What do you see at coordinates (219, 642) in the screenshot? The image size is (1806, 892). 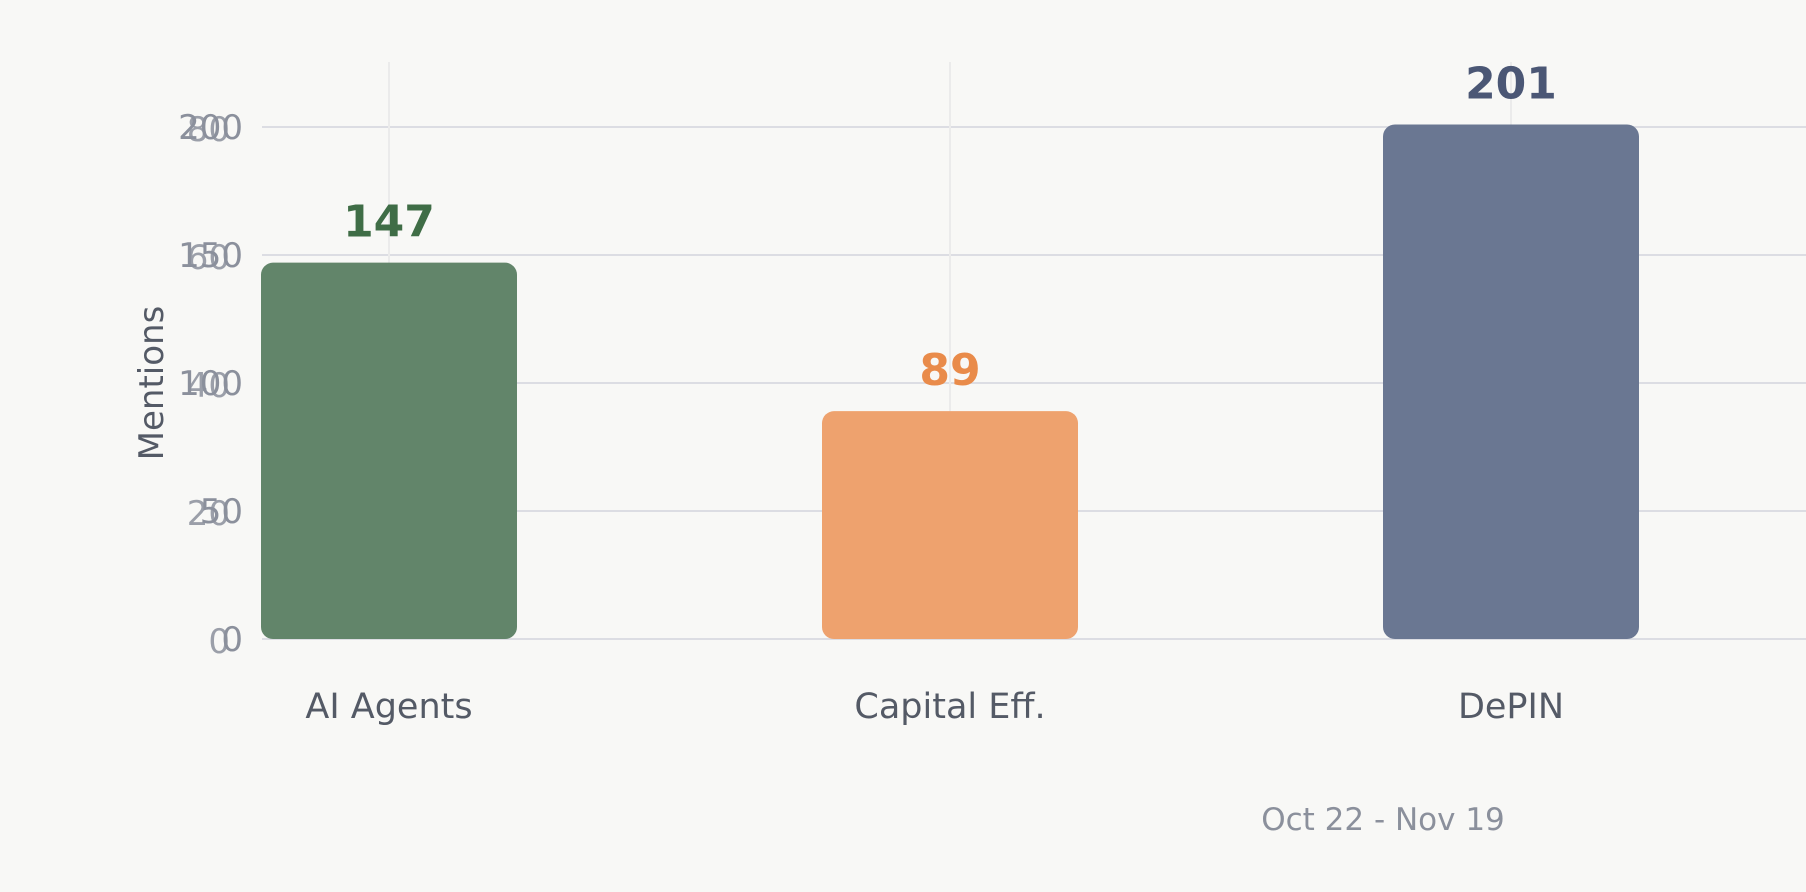 I see `y-tick-label-overlay: 0` at bounding box center [219, 642].